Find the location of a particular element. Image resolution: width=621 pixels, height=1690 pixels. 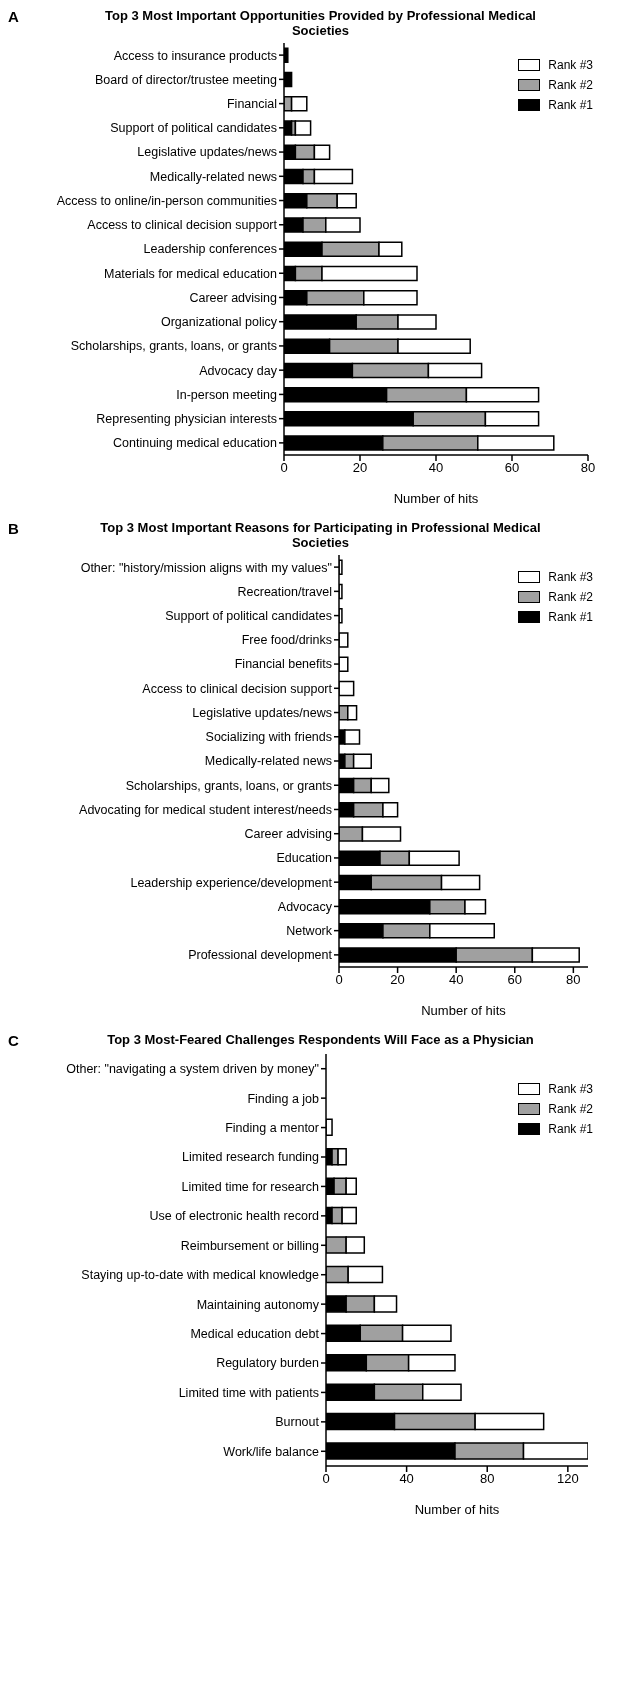

y-tick-label: Education is located at coordinates (304, 858).